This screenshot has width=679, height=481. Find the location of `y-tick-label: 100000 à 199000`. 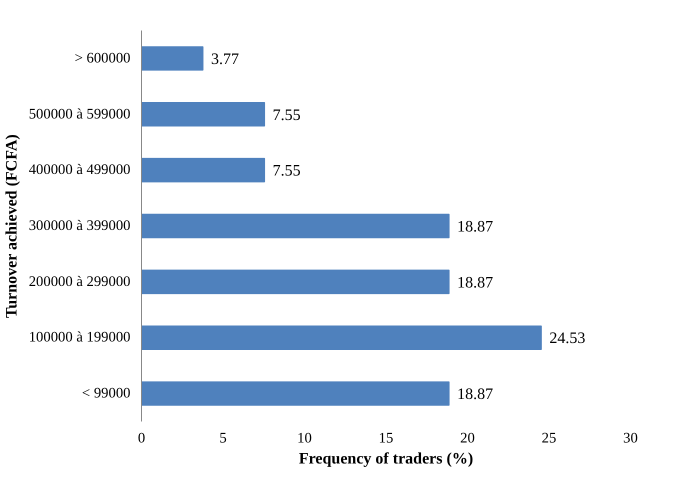

y-tick-label: 100000 à 199000 is located at coordinates (79, 338).